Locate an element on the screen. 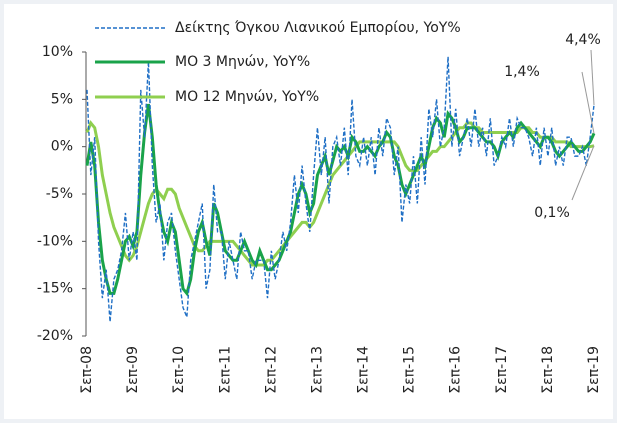 The image size is (617, 423). value-label: 1,4% is located at coordinates (522, 72).